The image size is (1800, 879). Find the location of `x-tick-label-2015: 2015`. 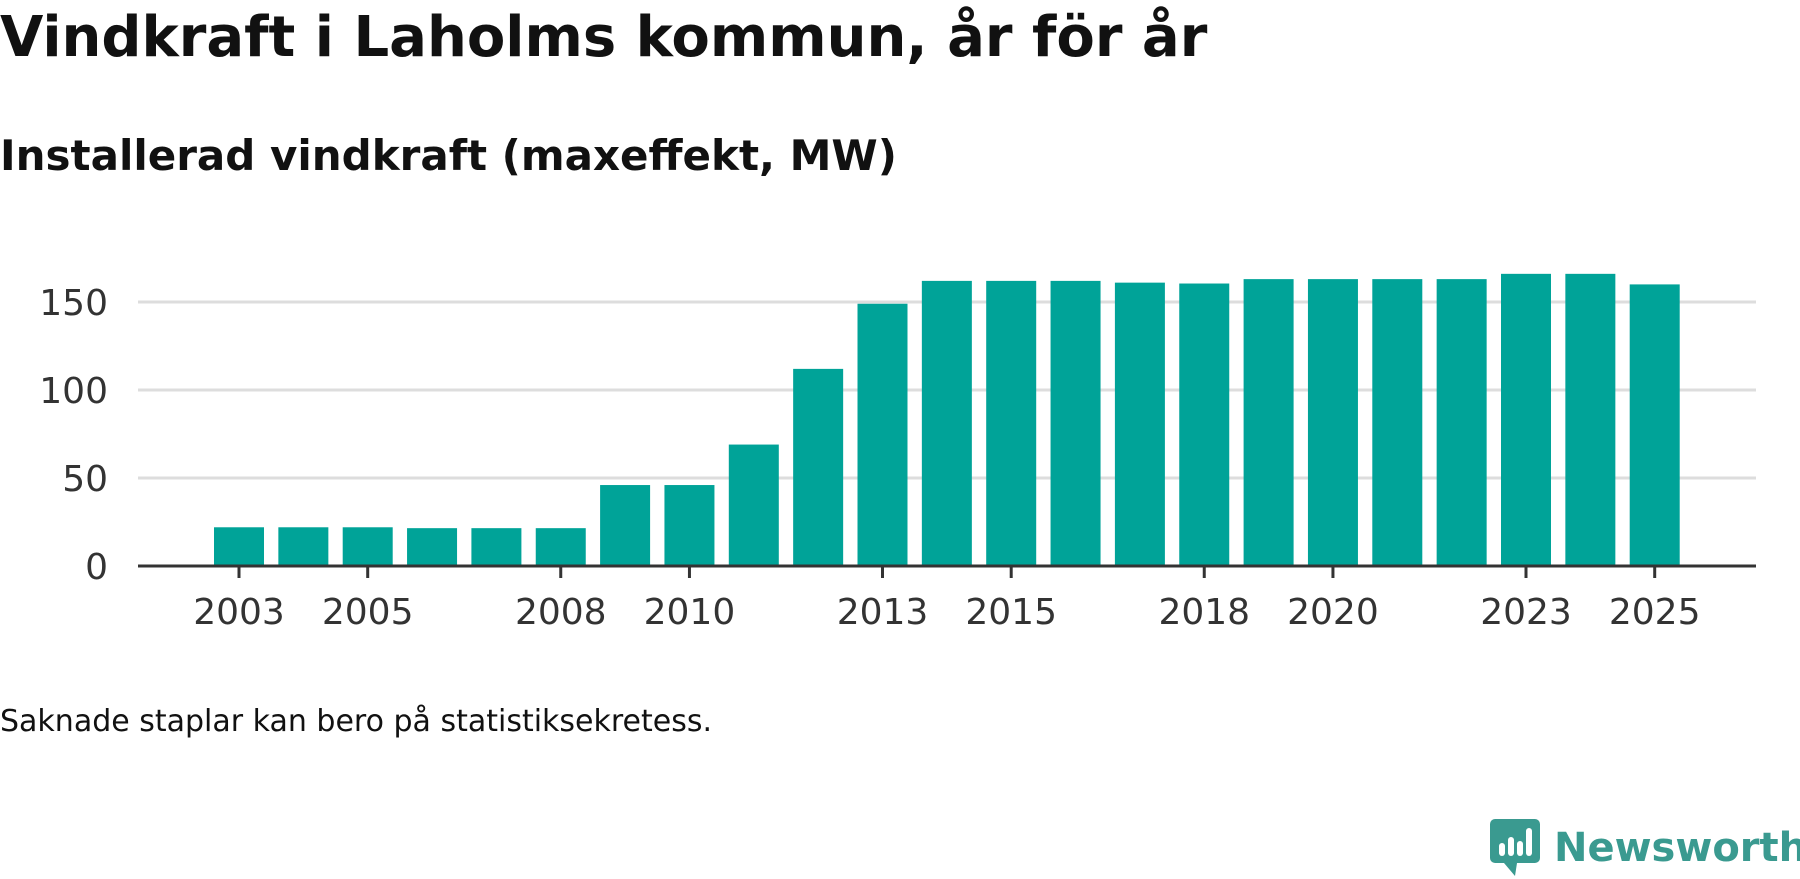

x-tick-label-2015: 2015 is located at coordinates (1011, 612).